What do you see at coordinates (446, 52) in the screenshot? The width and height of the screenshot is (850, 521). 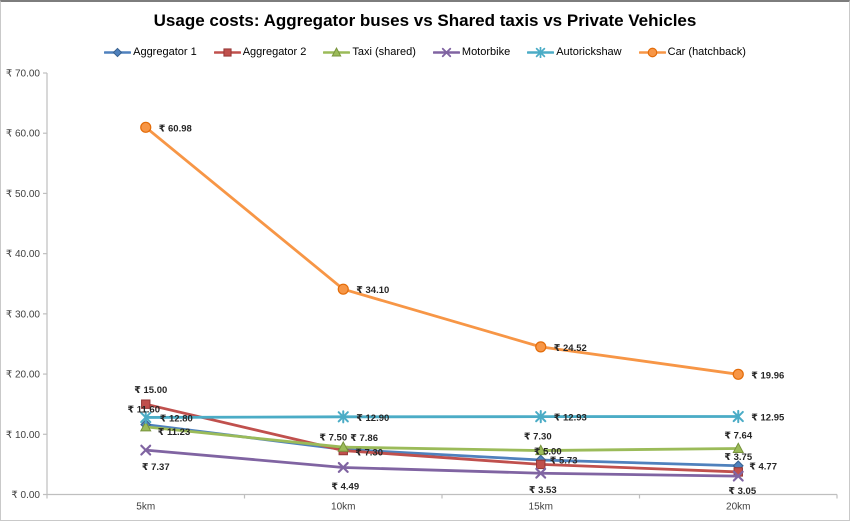 I see `x-legend-marker-icon` at bounding box center [446, 52].